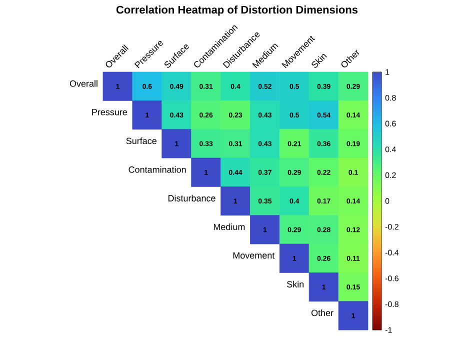 The height and width of the screenshot is (338, 474). I want to click on color-bar-label: 0.8, so click(390, 97).